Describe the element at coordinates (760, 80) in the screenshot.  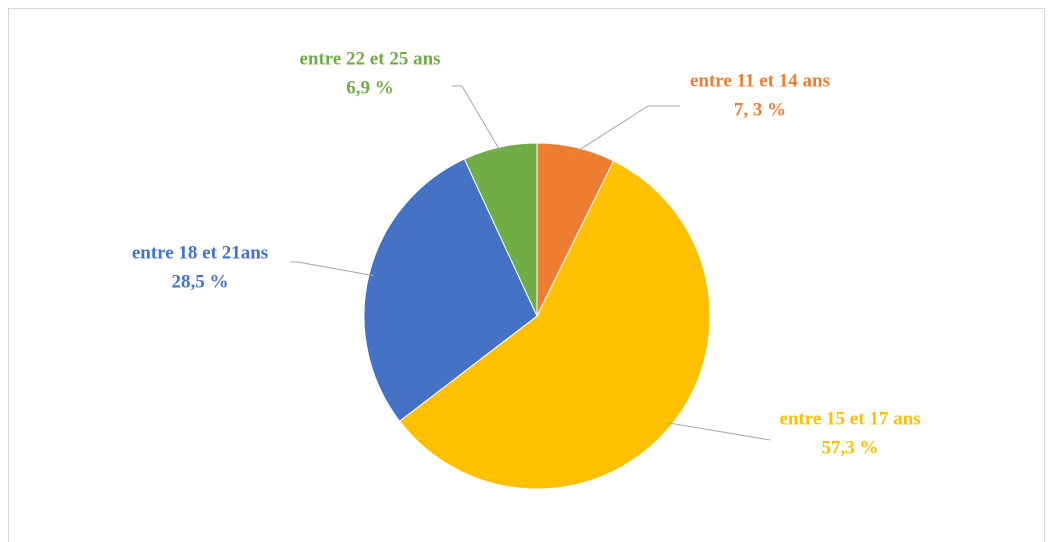
I see `slice-label: entre 11 et 14 ans` at that location.